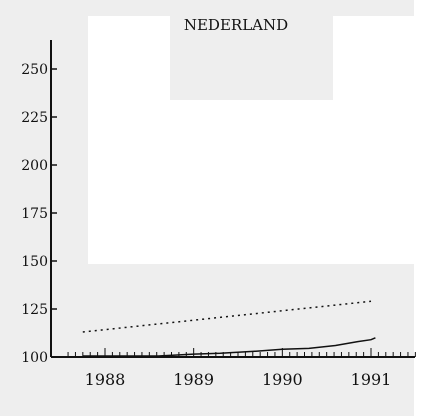  I want to click on y-tick-label: 250, so click(34, 70).